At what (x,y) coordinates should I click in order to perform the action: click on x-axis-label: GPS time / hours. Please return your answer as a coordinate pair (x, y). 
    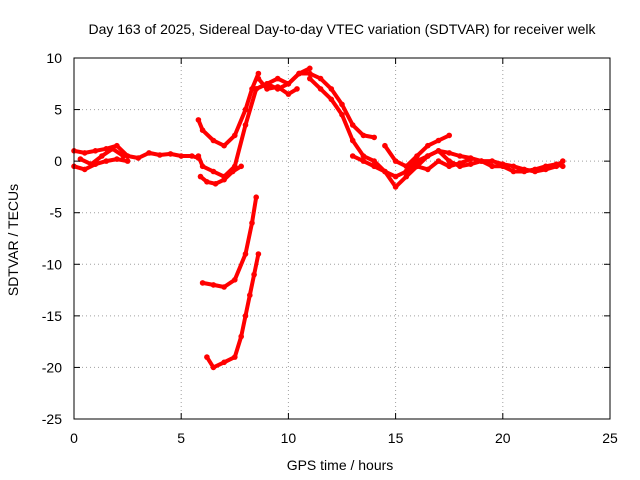
    Looking at the image, I should click on (340, 465).